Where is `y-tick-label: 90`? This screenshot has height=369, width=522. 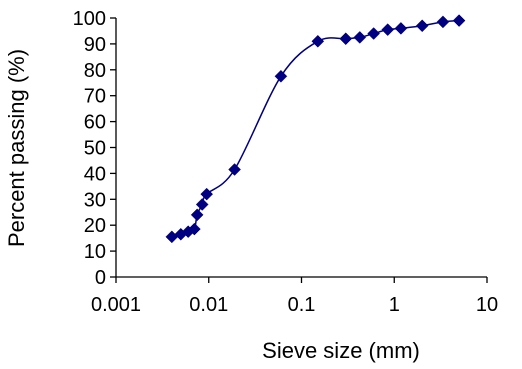 y-tick-label: 90 is located at coordinates (95, 45).